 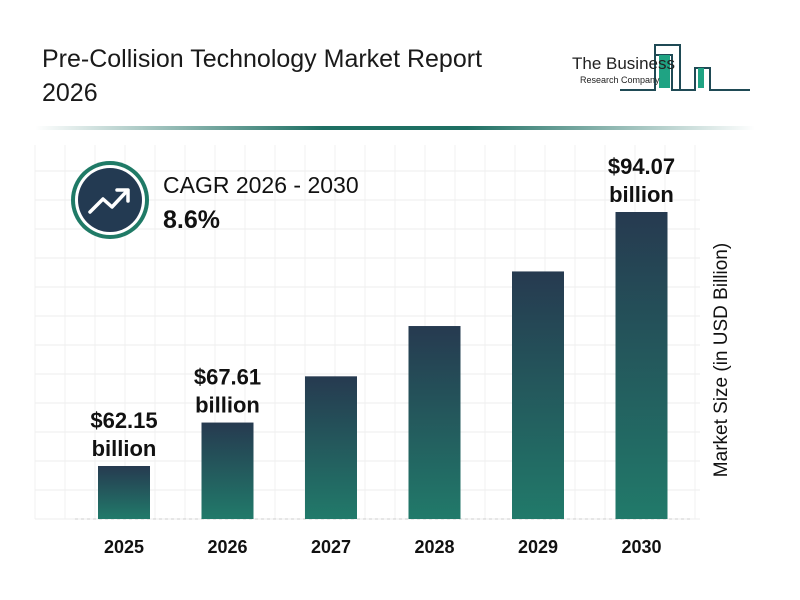 What do you see at coordinates (124, 547) in the screenshot?
I see `x-tick-2025: 2025` at bounding box center [124, 547].